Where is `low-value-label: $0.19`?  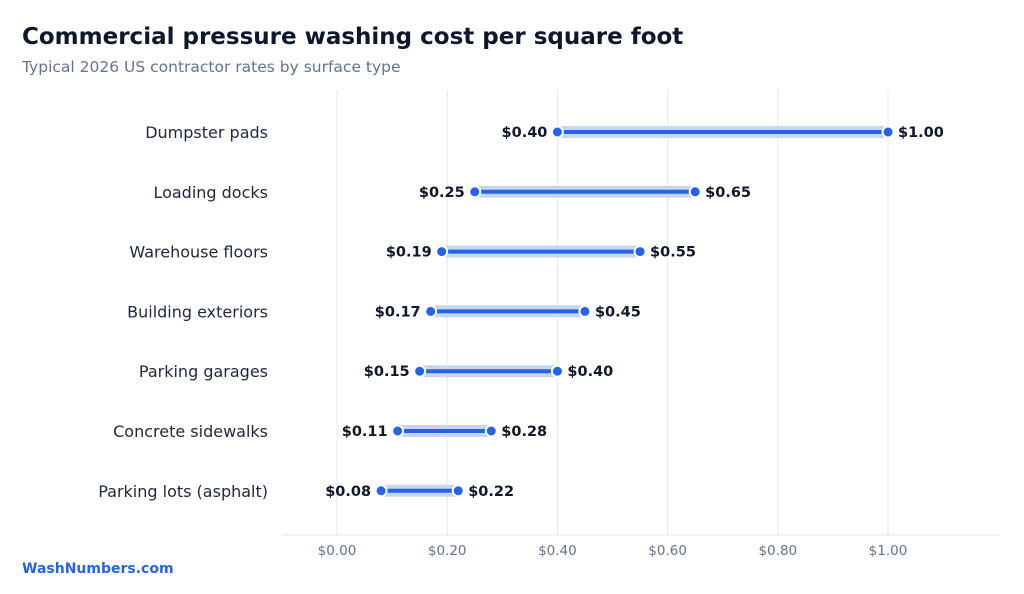 low-value-label: $0.19 is located at coordinates (409, 253).